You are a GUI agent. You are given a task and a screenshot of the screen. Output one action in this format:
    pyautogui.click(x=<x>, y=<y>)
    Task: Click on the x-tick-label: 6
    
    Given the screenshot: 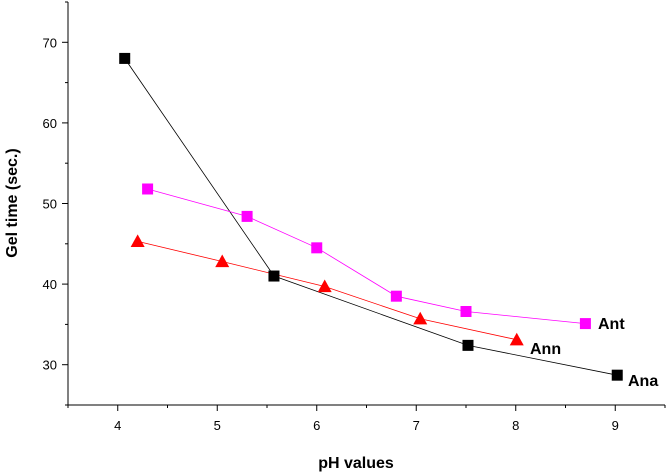 What is the action you would take?
    pyautogui.click(x=316, y=425)
    